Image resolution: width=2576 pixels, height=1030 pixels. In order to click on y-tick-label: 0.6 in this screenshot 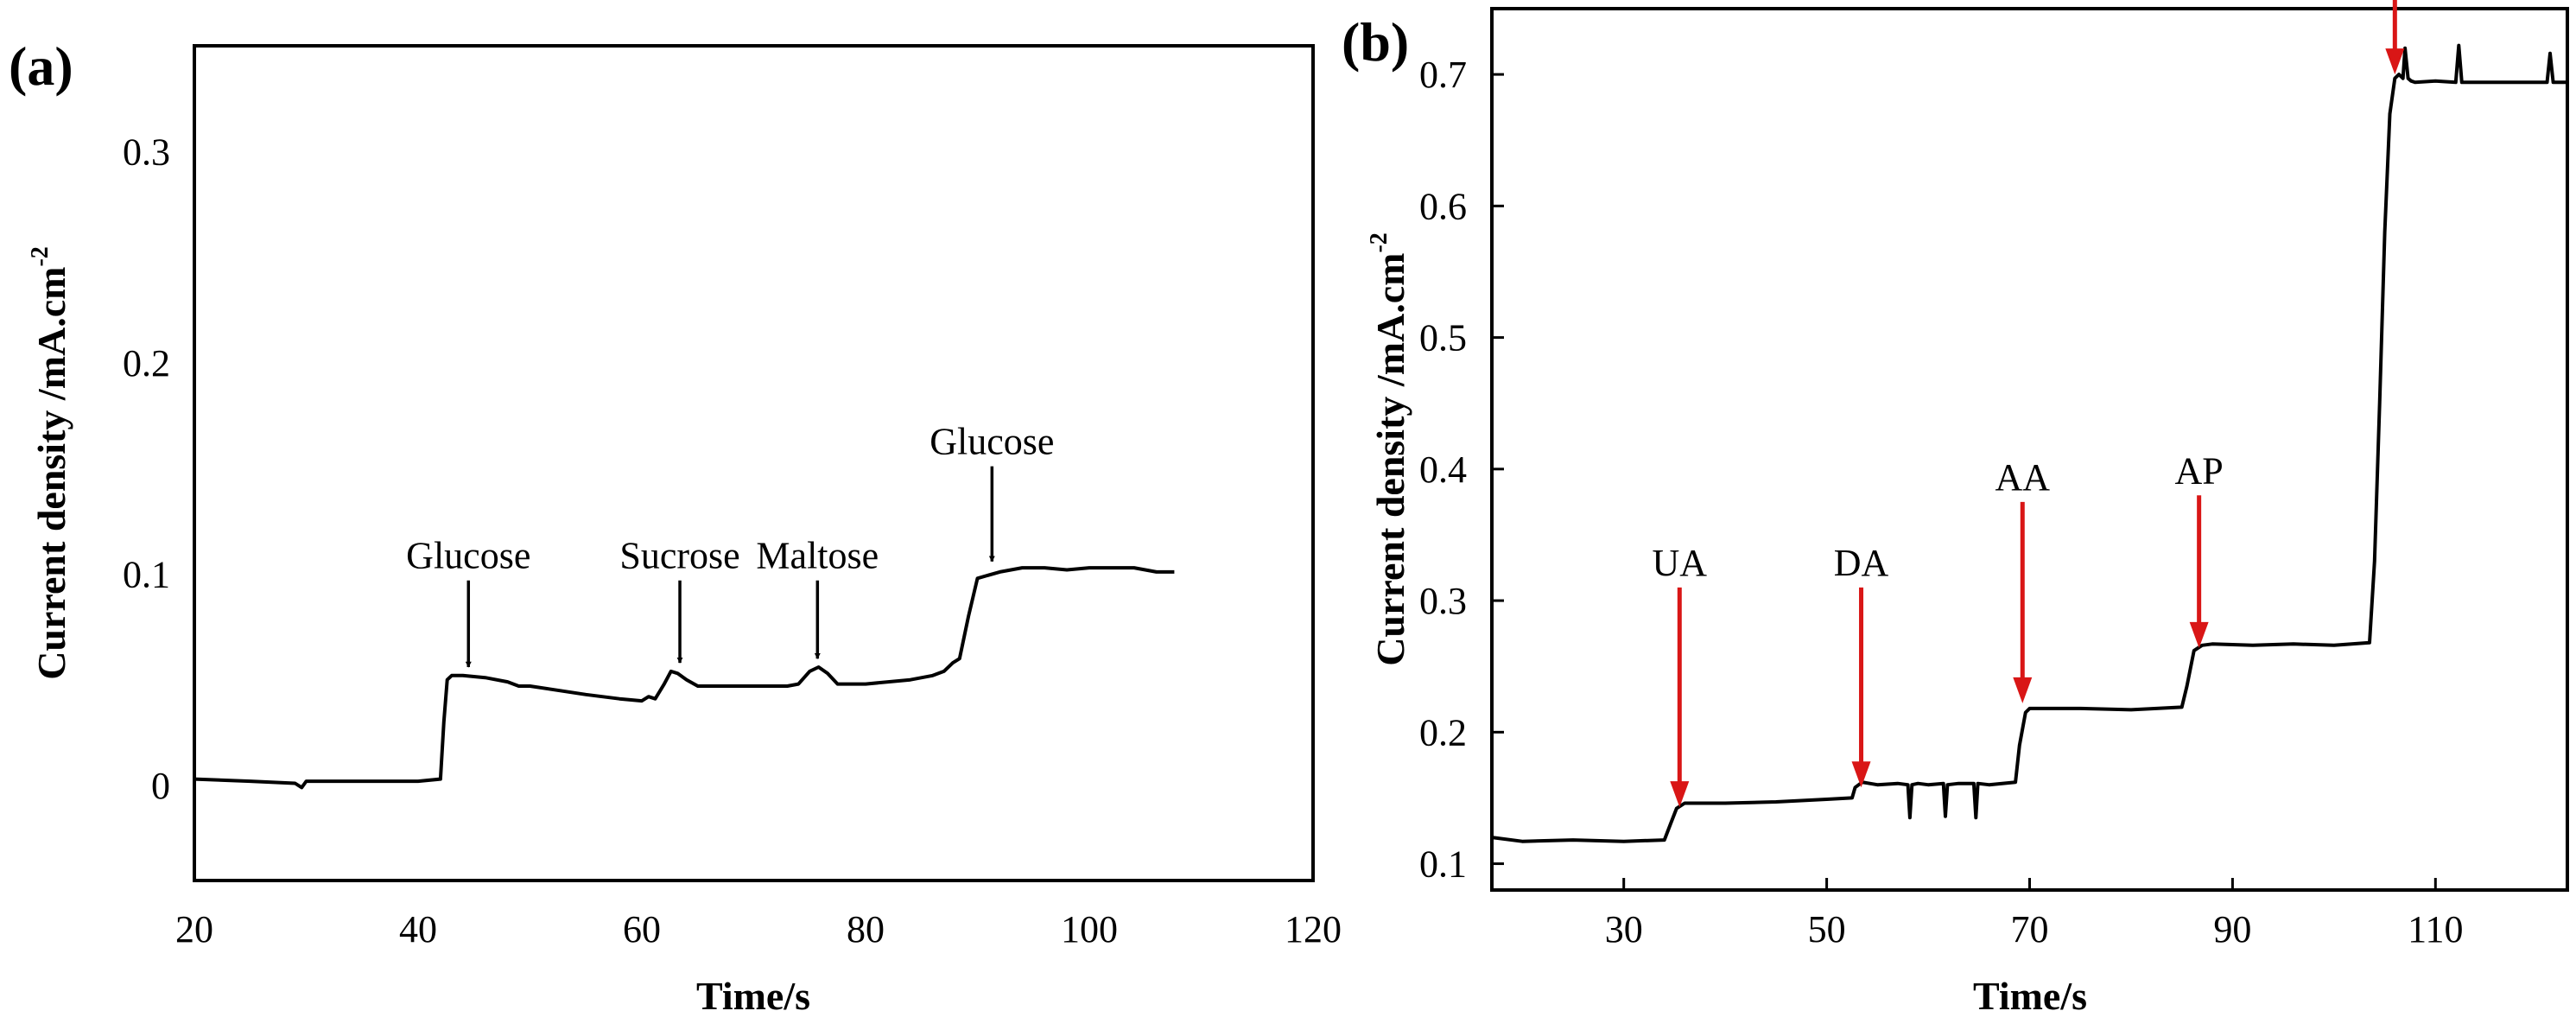, I will do `click(1443, 206)`.